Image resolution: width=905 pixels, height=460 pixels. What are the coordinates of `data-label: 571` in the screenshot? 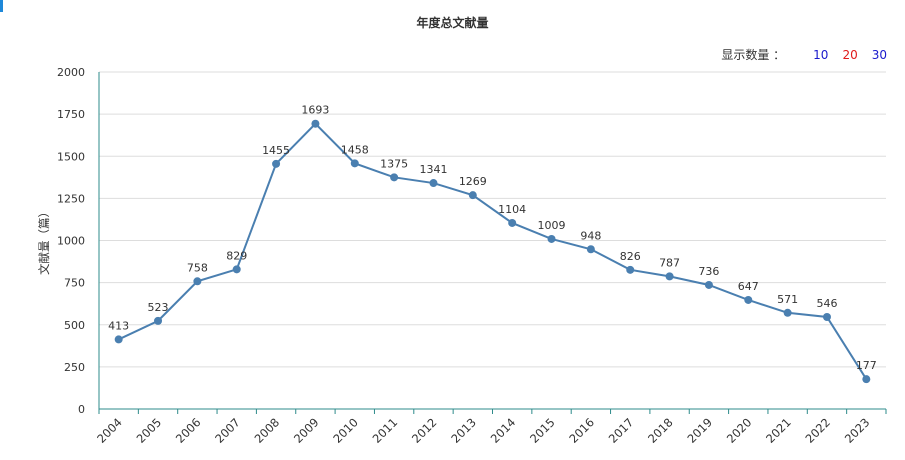 It's located at (787, 299).